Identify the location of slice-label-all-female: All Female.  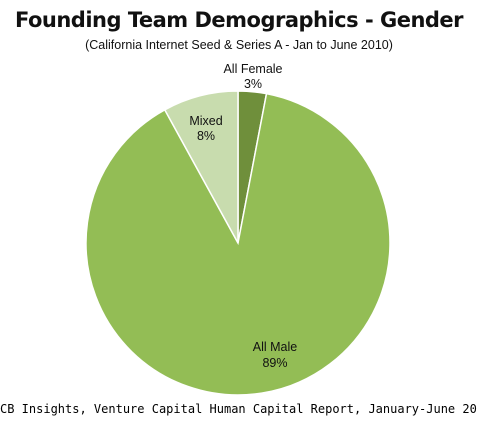
(252, 69).